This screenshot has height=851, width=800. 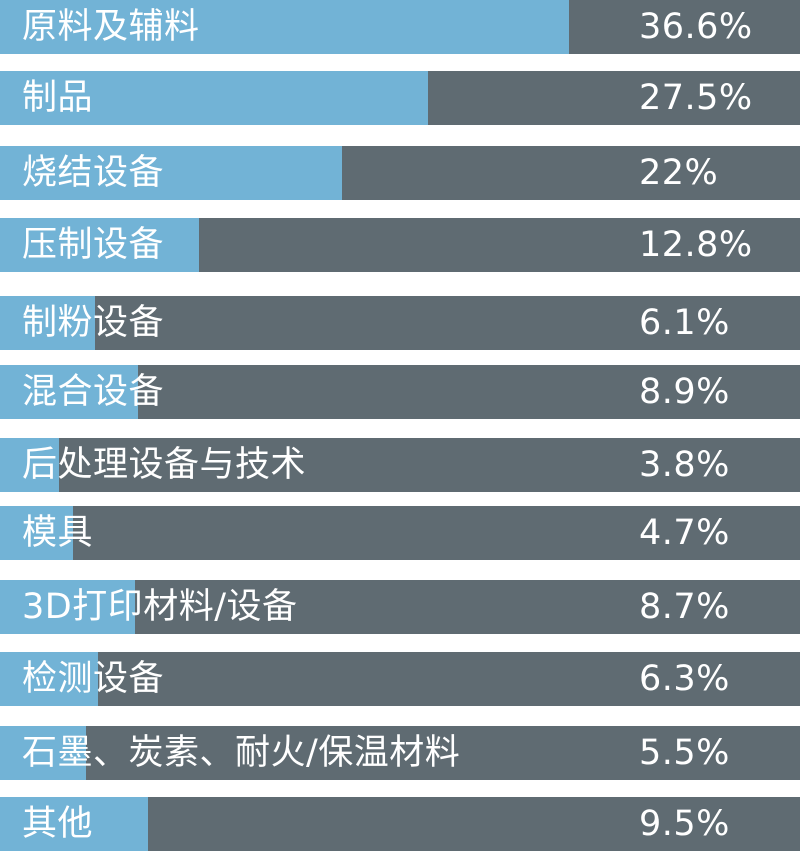 I want to click on bar-row: 石墨、炭素、耐火/保温材料 5.5%, so click(x=400, y=753).